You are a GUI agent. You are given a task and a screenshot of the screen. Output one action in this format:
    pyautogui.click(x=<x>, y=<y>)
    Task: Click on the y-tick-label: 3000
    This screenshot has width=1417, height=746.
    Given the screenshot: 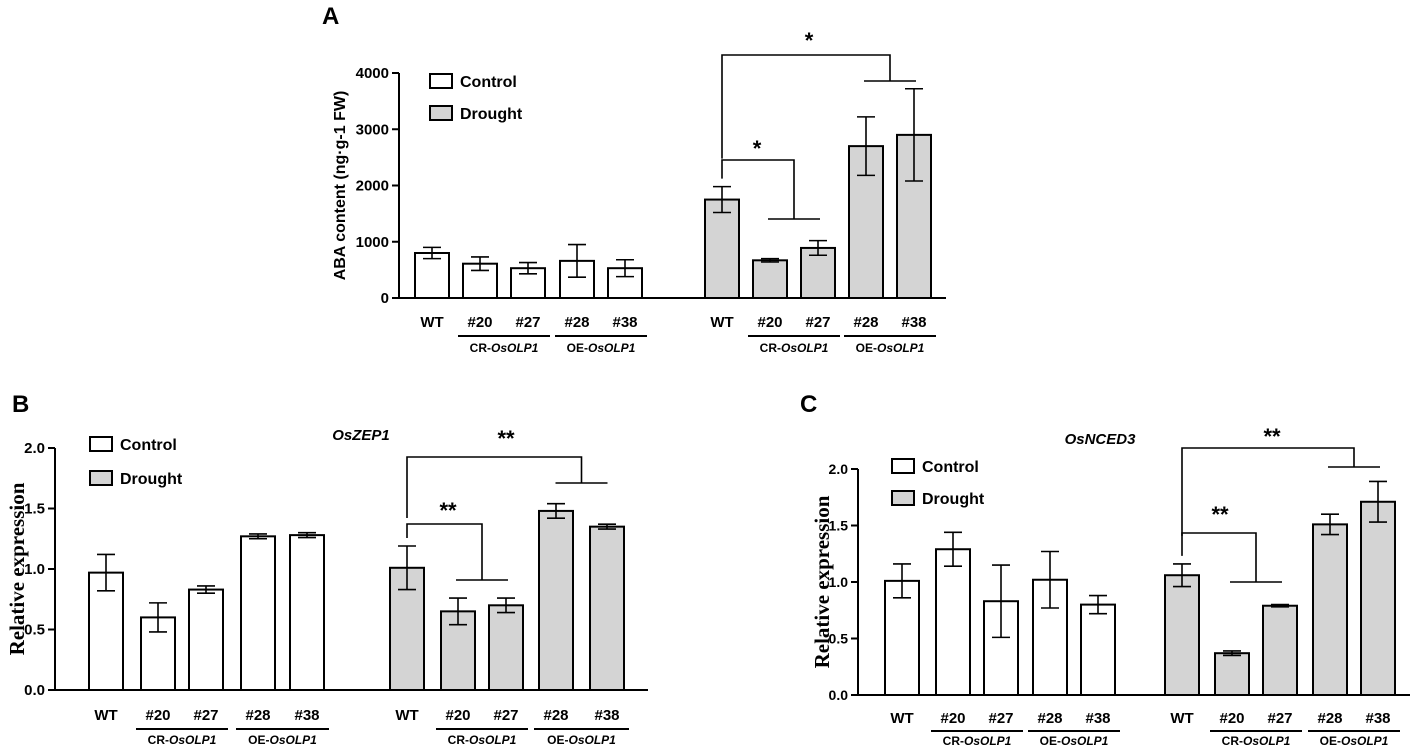 What is the action you would take?
    pyautogui.click(x=372, y=129)
    